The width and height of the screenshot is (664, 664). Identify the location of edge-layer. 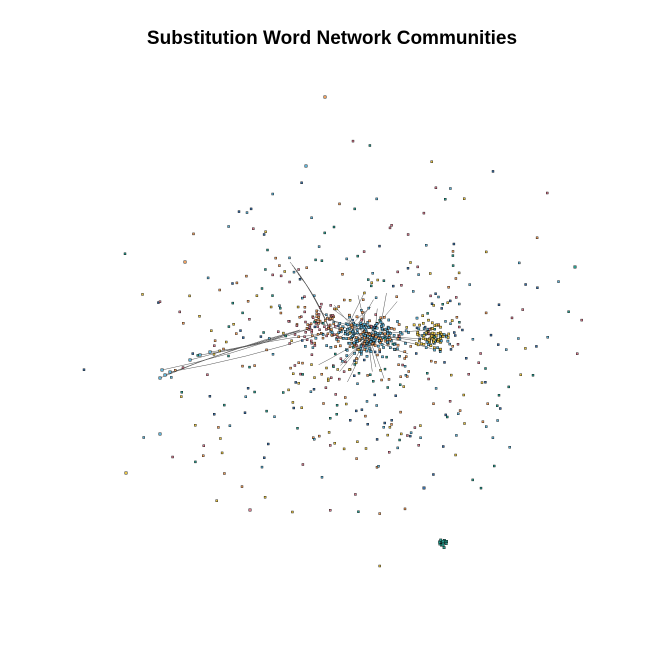
(297, 322).